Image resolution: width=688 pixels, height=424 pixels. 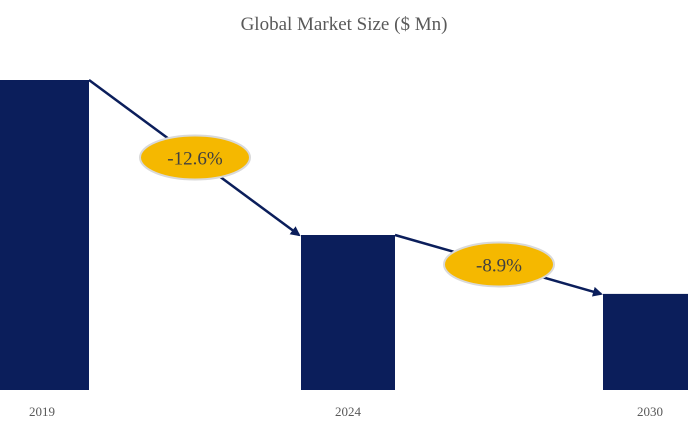 I want to click on x-tick-label-2024: 2024, so click(x=348, y=411).